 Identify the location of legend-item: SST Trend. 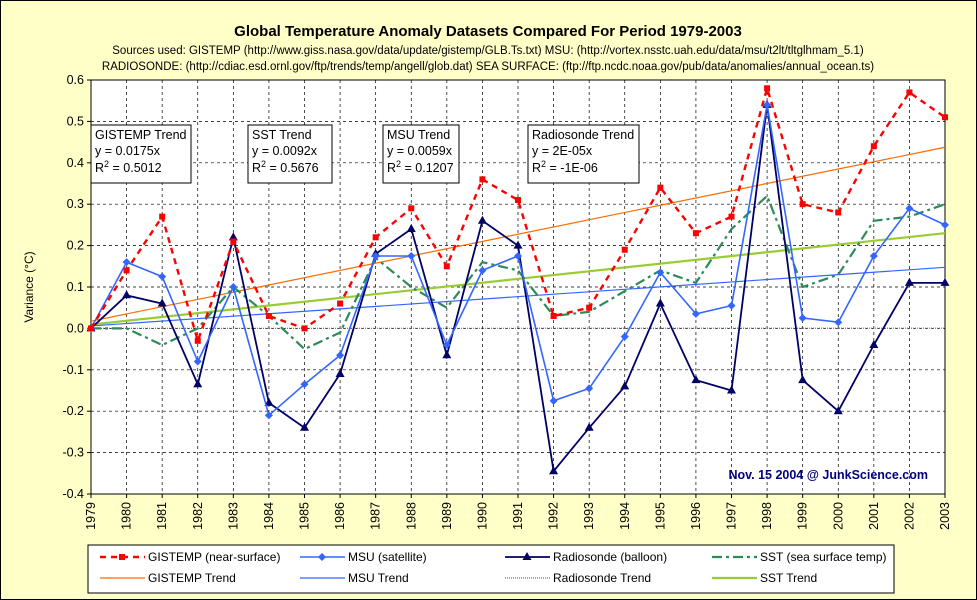
(764, 578).